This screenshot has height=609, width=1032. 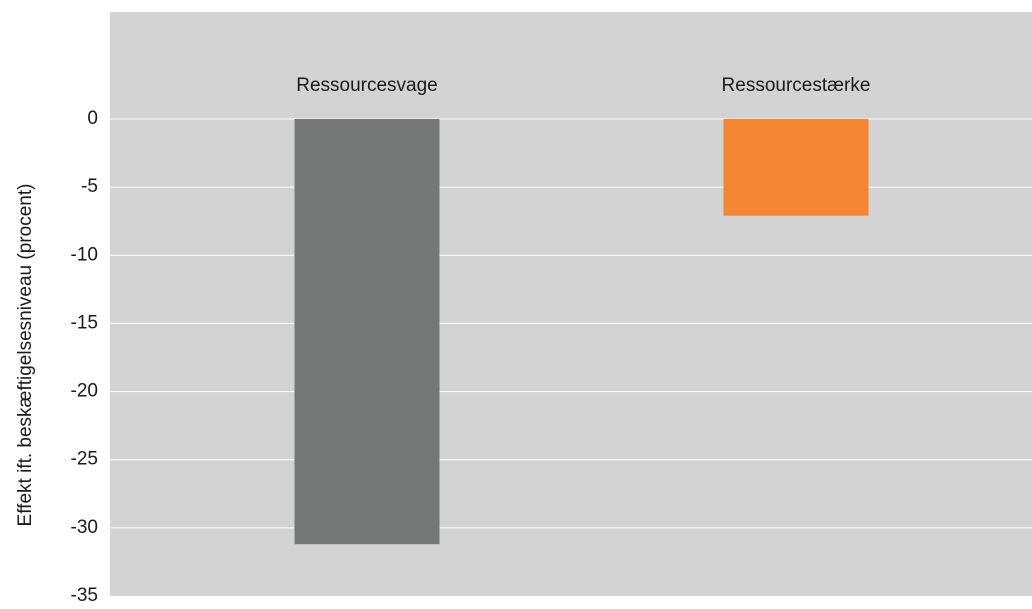 I want to click on y-tick-label: -5, so click(x=89, y=186).